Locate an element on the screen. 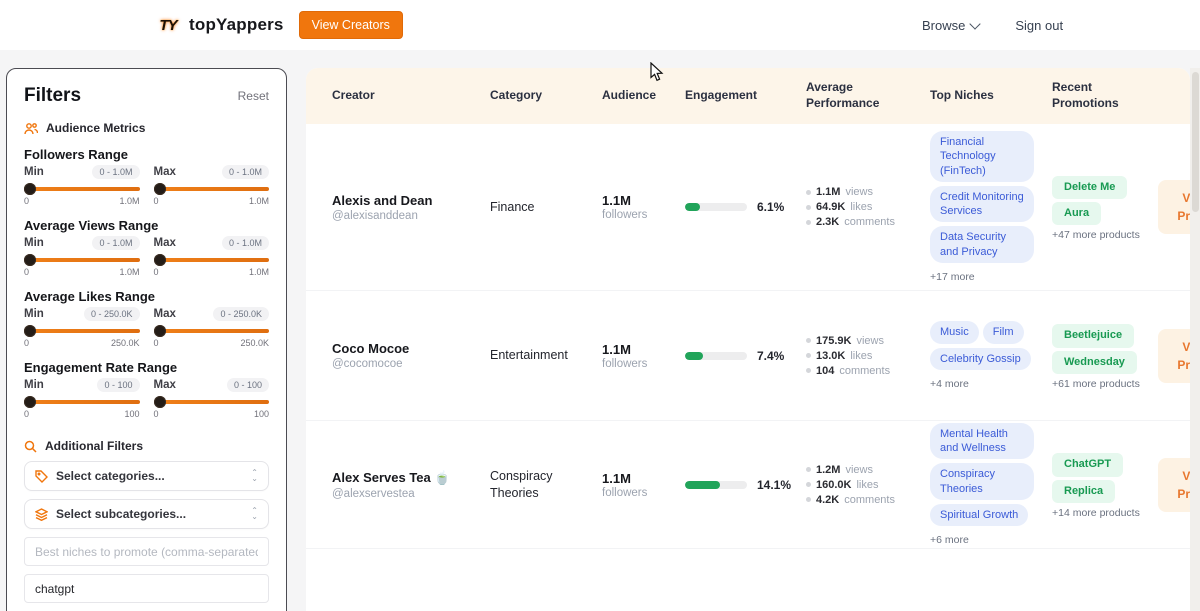 Image resolution: width=1200 pixels, height=611 pixels. promotion-pill: Aura is located at coordinates (1077, 214).